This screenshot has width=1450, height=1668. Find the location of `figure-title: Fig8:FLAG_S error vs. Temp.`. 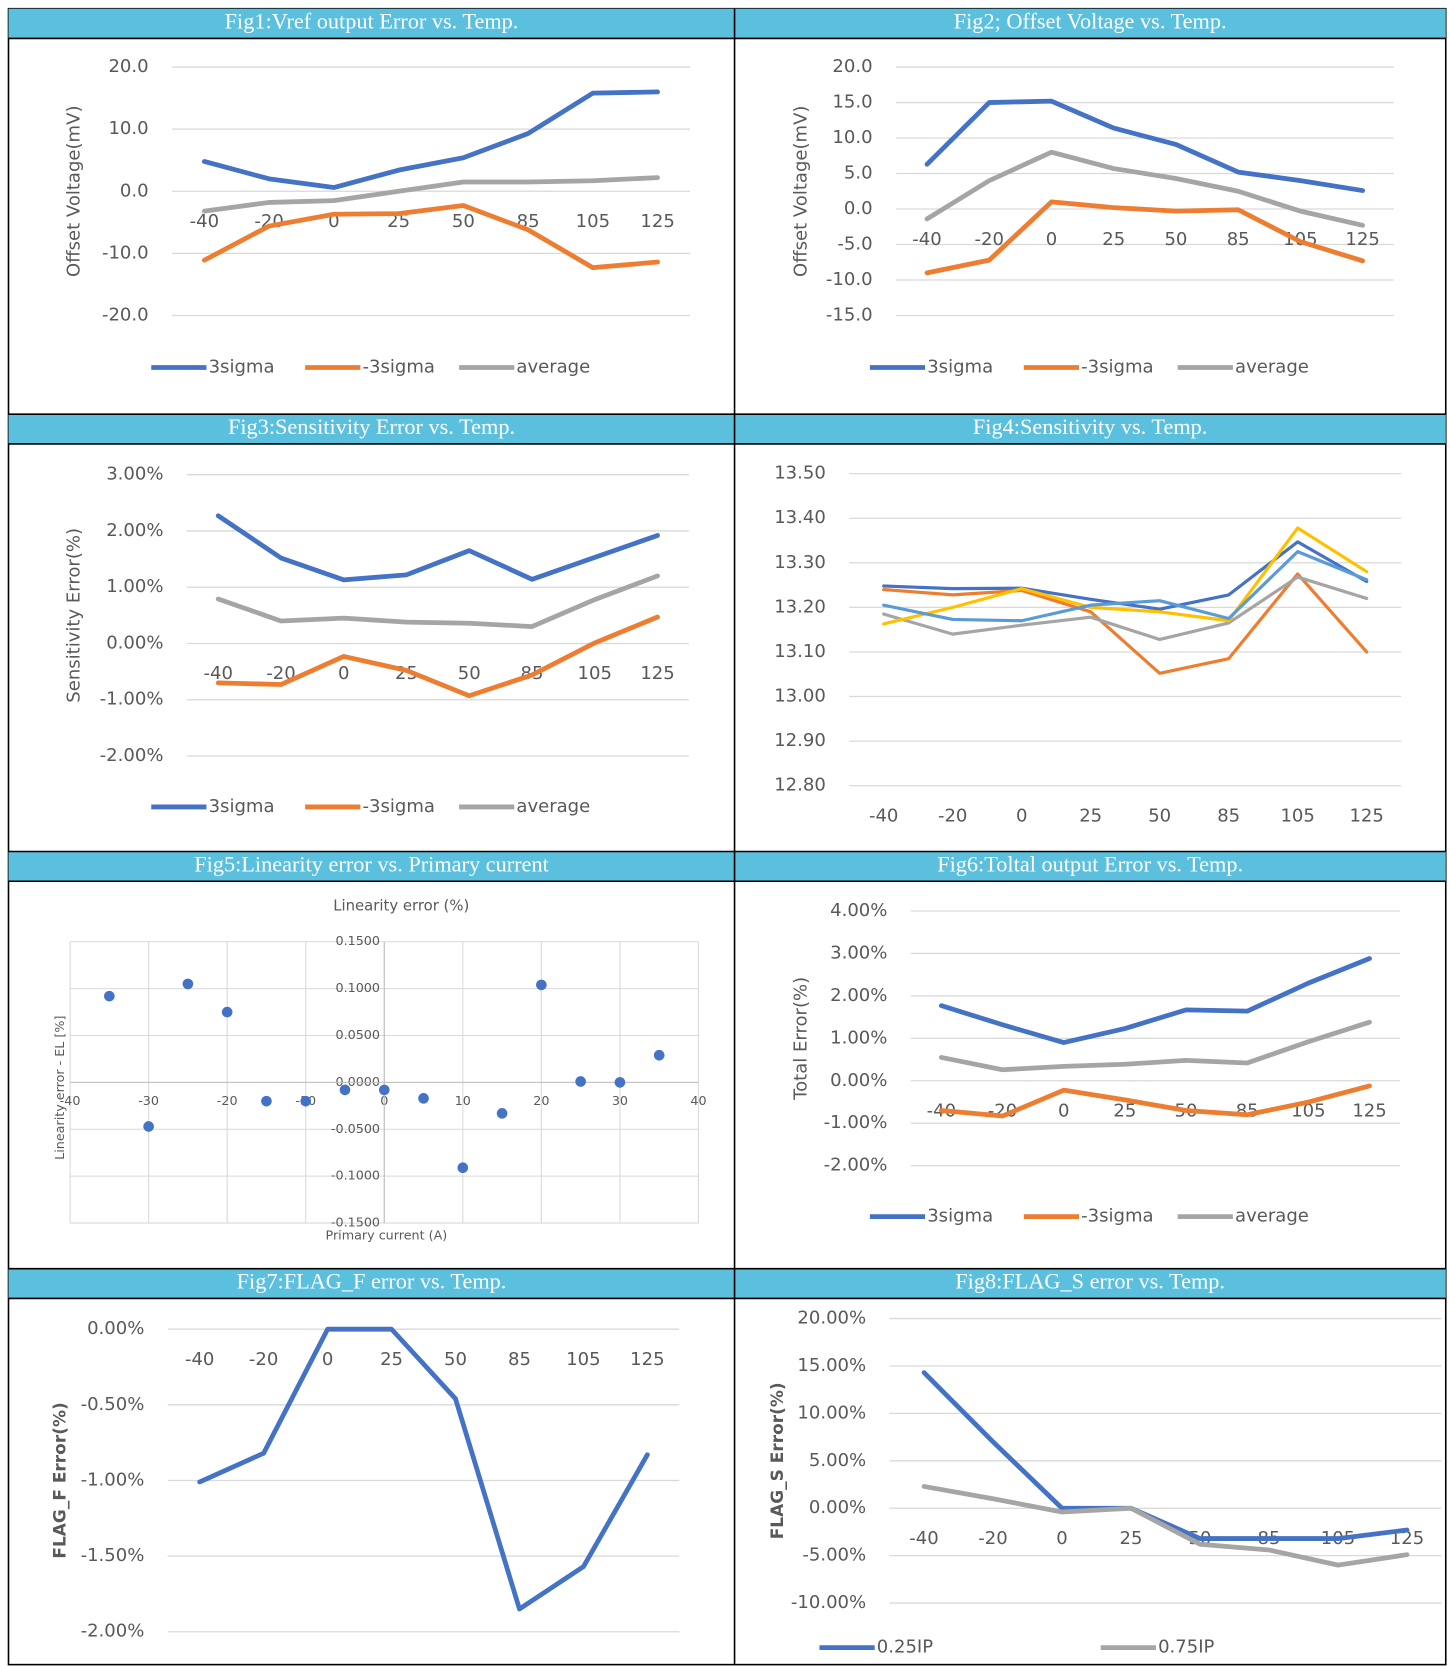

figure-title: Fig8:FLAG_S error vs. Temp. is located at coordinates (1090, 1281).